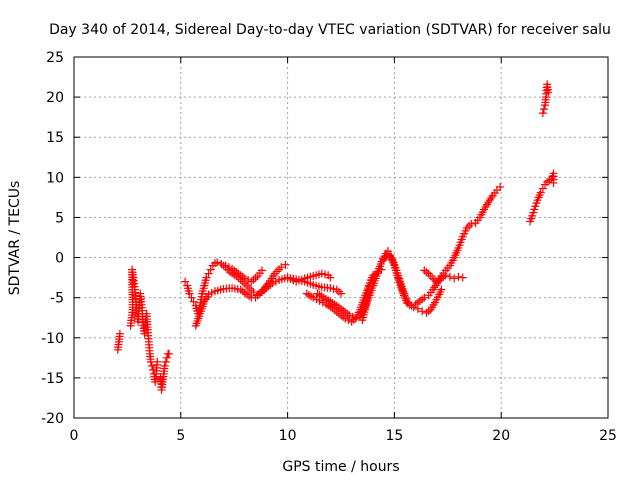 This screenshot has height=484, width=640. Describe the element at coordinates (52, 379) in the screenshot. I see `y-tick-label: -15` at that location.